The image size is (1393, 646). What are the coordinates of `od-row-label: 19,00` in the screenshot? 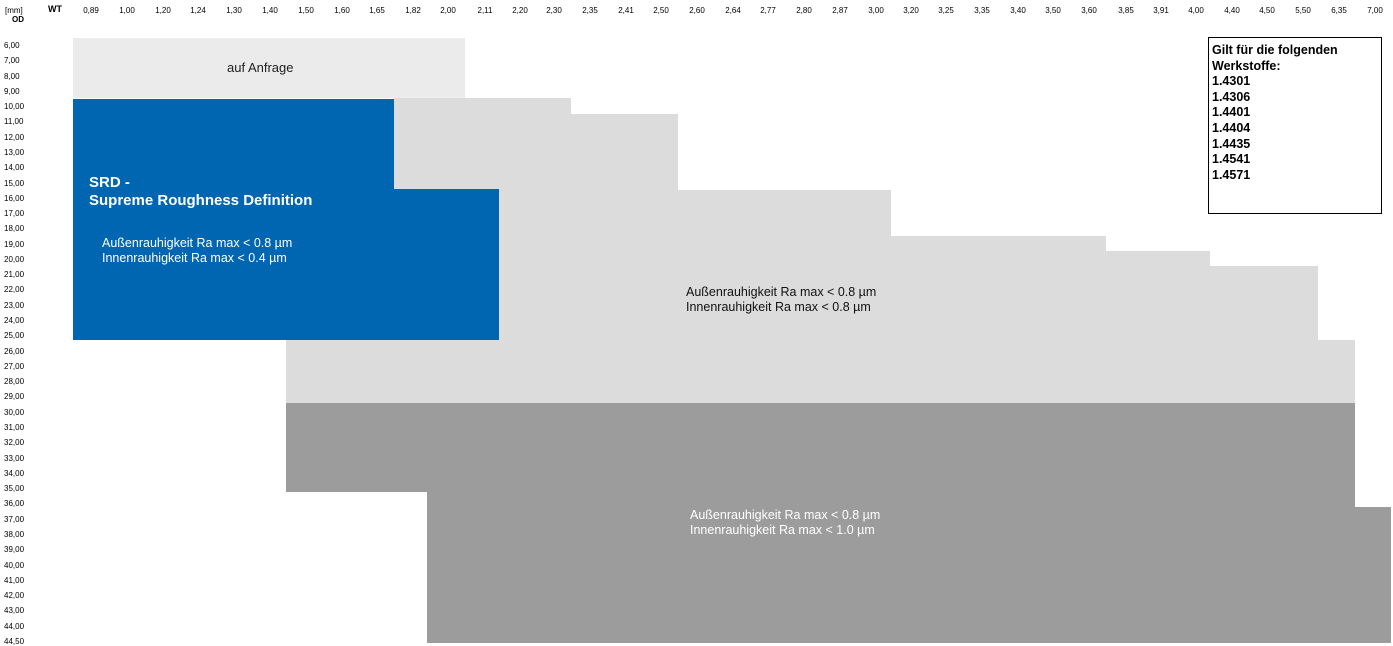 It's located at (14, 244).